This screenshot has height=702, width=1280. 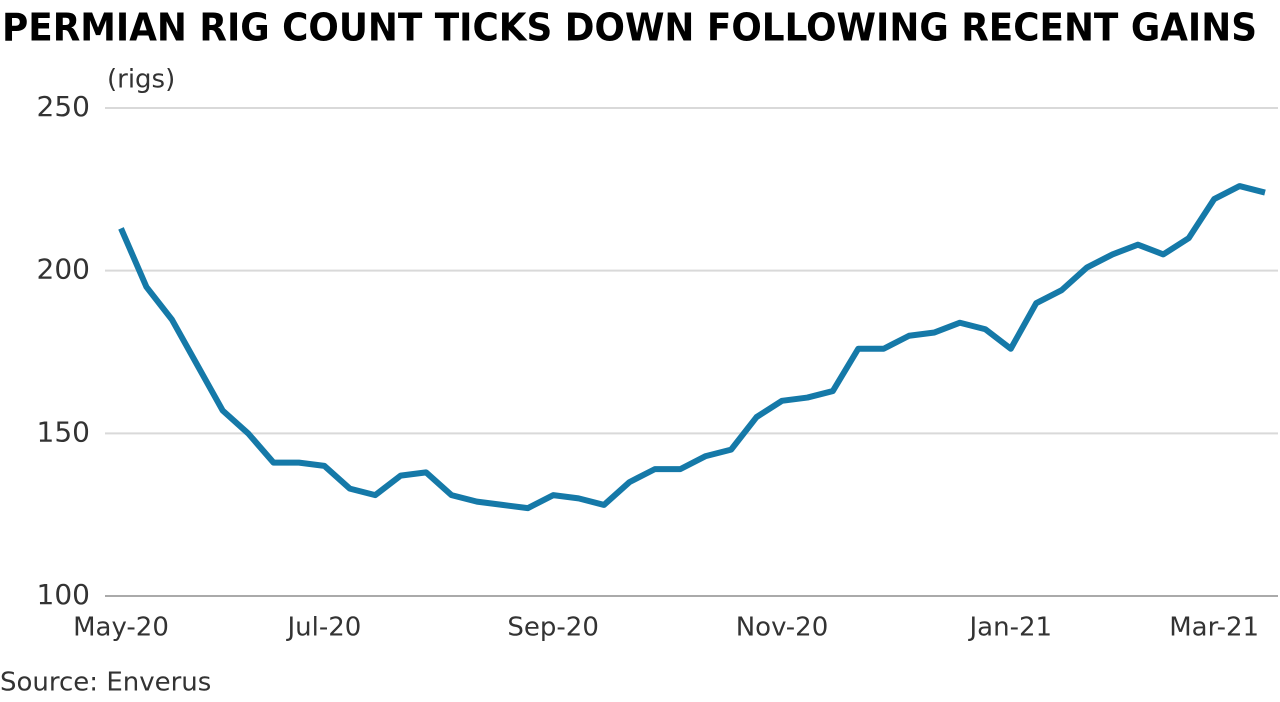 What do you see at coordinates (1010, 628) in the screenshot?
I see `x-tick-label: Jan-21` at bounding box center [1010, 628].